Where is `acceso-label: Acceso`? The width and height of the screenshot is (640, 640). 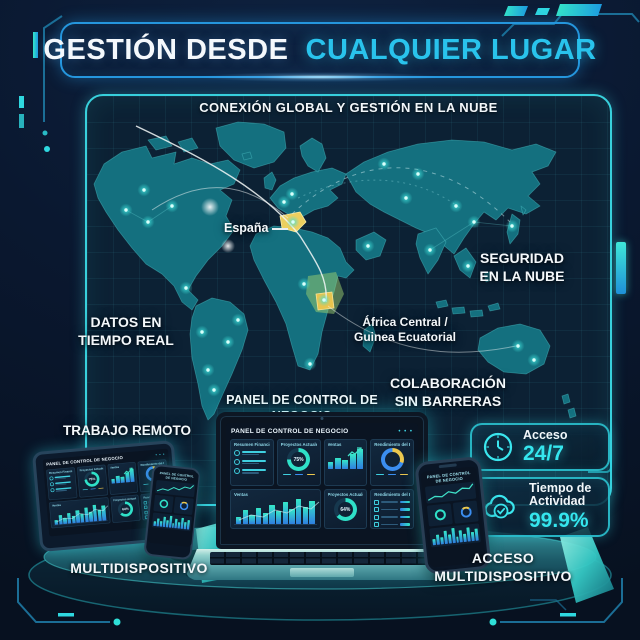
acceso-label: Acceso is located at coordinates (545, 434).